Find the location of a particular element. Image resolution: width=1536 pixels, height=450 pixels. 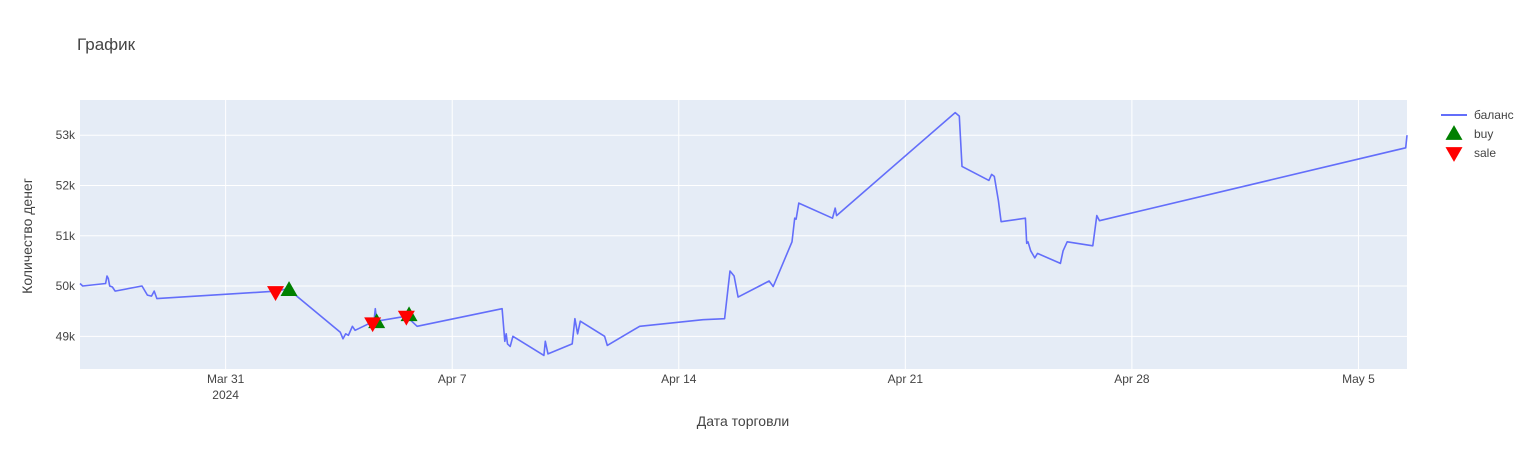

y-axis-title: Количество денег is located at coordinates (27, 236).